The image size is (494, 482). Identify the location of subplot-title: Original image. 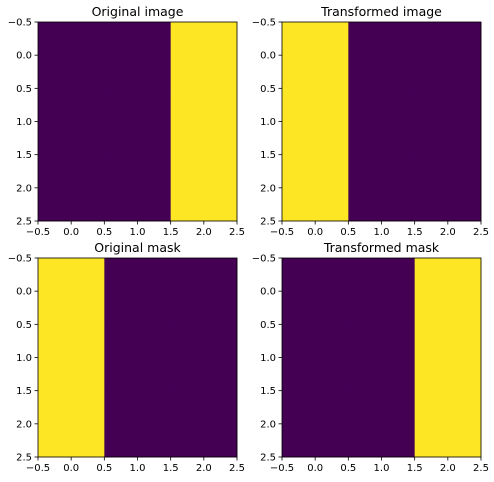
(138, 11).